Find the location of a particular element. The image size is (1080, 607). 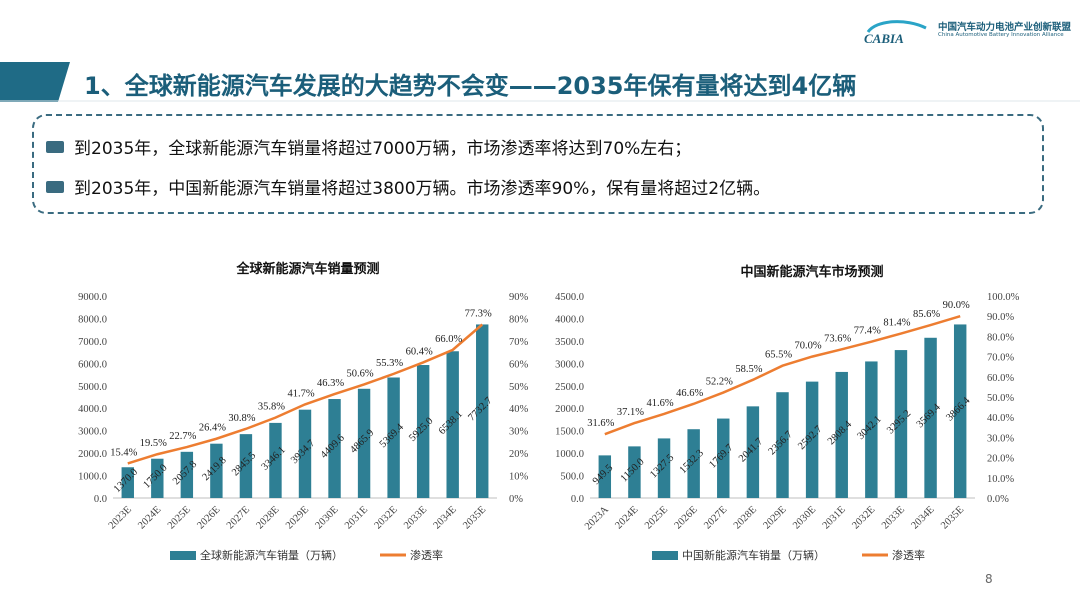

line-value-label: 58.5% is located at coordinates (748, 369).